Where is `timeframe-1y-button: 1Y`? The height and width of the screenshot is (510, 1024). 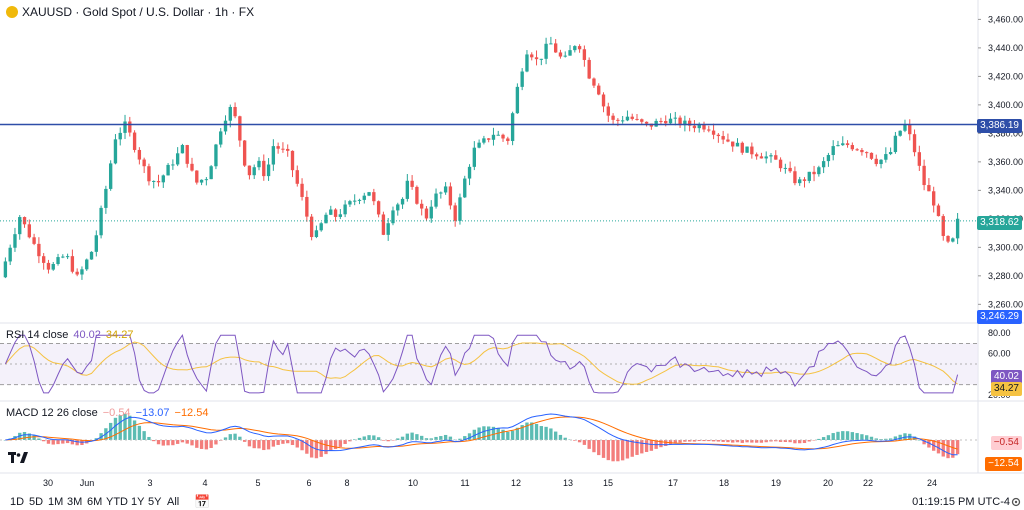
timeframe-1y-button: 1Y is located at coordinates (138, 502).